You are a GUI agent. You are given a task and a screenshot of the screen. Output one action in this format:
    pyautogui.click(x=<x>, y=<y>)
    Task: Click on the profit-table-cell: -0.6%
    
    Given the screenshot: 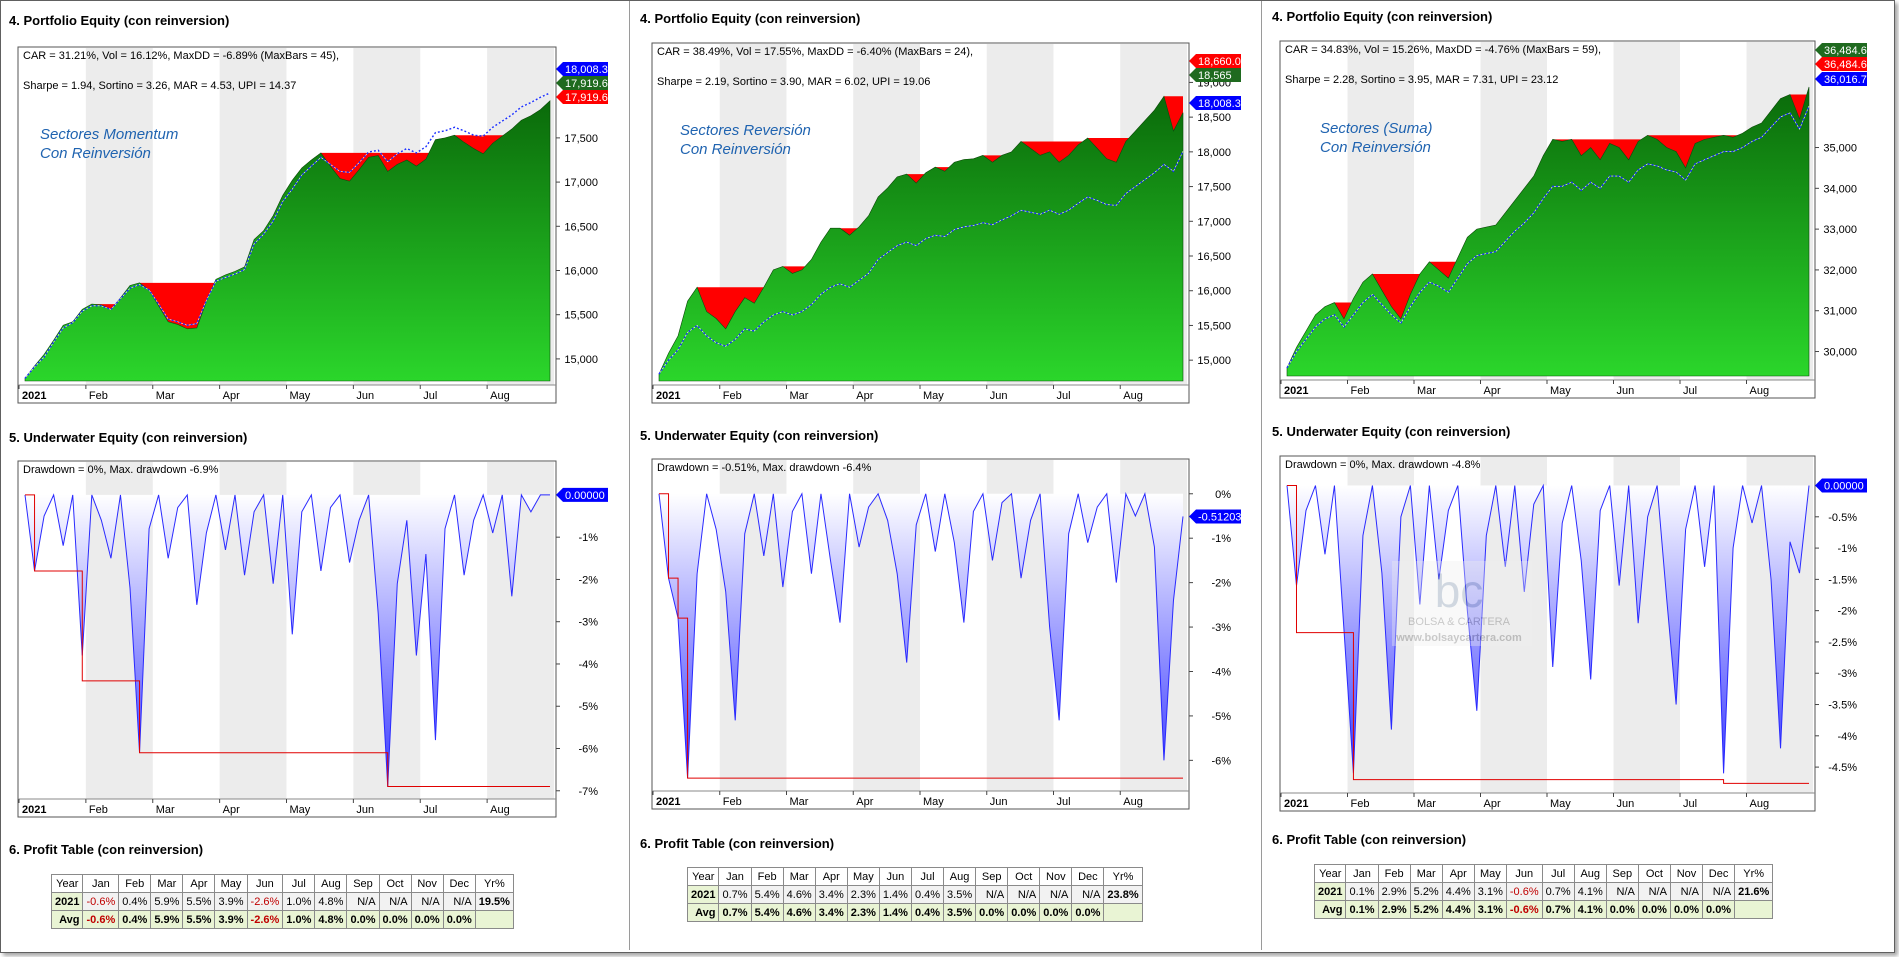 What is the action you would take?
    pyautogui.click(x=101, y=901)
    